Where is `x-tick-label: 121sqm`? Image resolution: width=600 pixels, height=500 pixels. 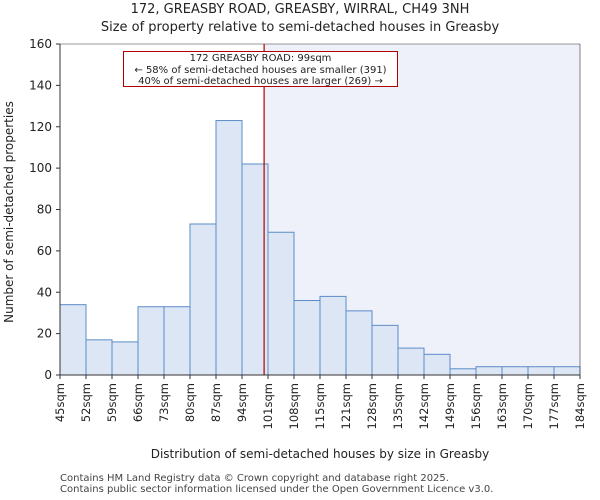
x-tick-label: 121sqm is located at coordinates (346, 406).